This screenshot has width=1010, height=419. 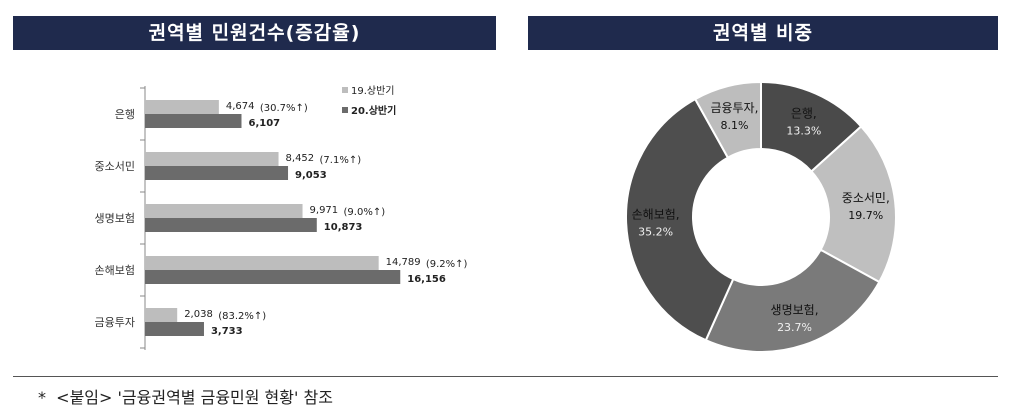 What do you see at coordinates (115, 218) in the screenshot?
I see `category-label: 생명보험` at bounding box center [115, 218].